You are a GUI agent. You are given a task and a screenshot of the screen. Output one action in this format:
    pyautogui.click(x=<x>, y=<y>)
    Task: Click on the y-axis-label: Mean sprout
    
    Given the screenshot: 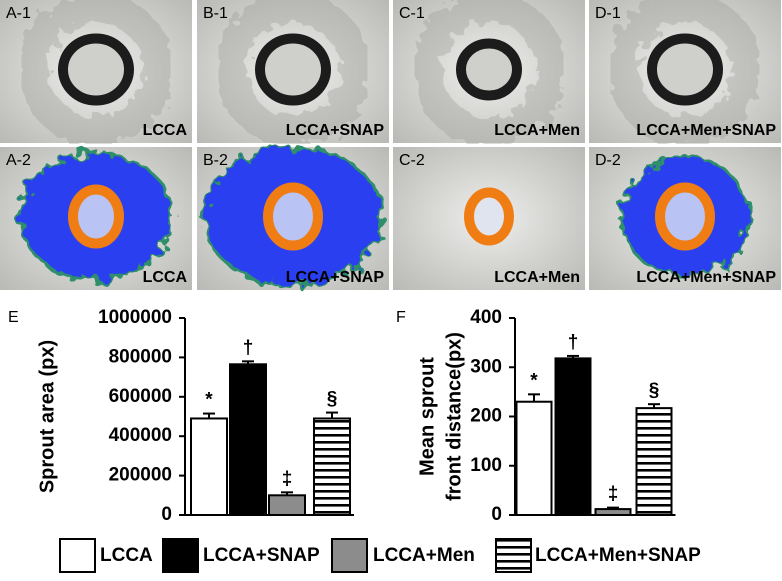 What is the action you would take?
    pyautogui.click(x=427, y=416)
    